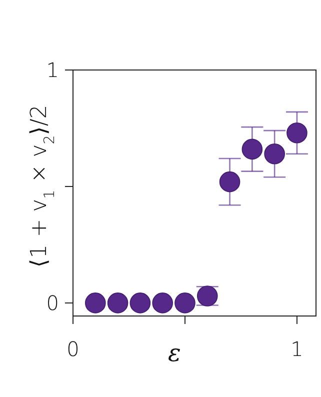 Image resolution: width=321 pixels, height=397 pixels. I want to click on x-axis-title: ε, so click(174, 353).